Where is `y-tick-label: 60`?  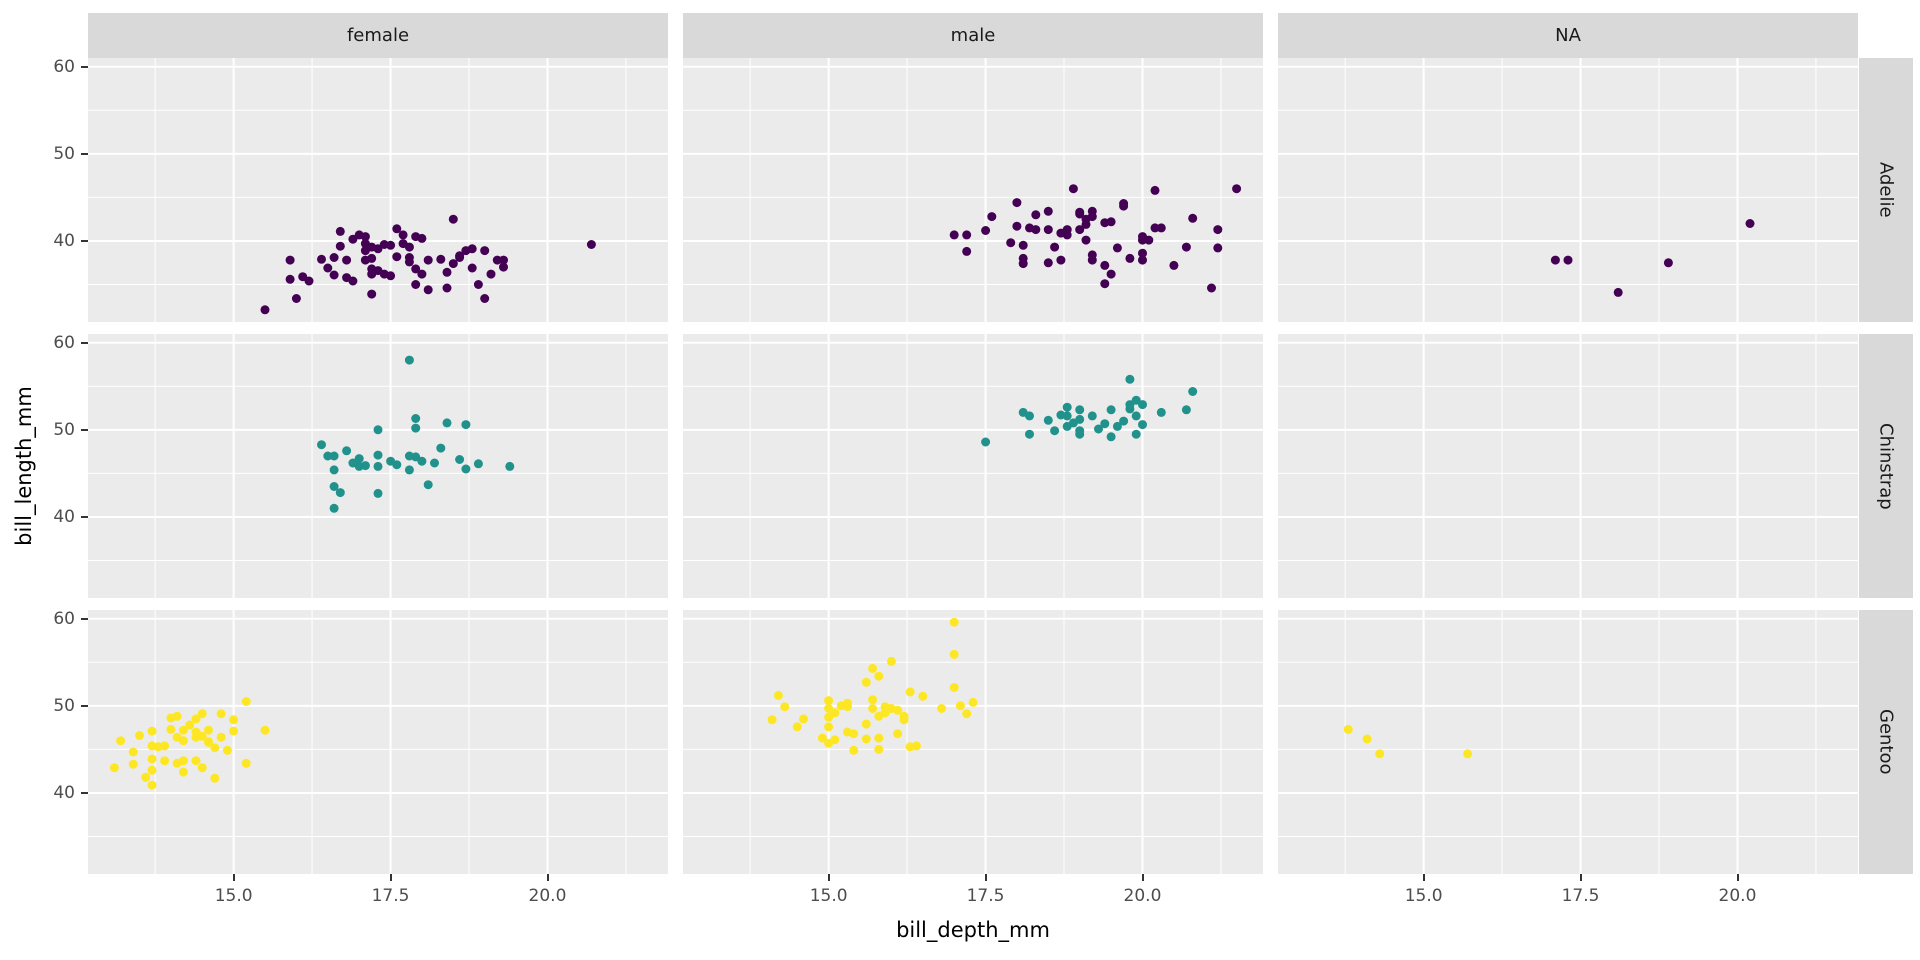
y-tick-label: 60 is located at coordinates (64, 342).